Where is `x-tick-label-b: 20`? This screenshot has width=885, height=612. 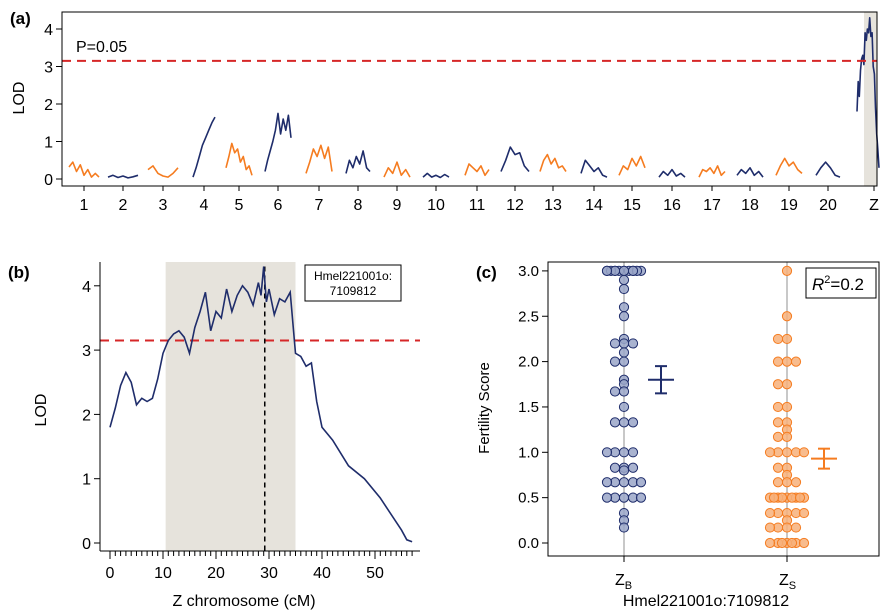 x-tick-label-b: 20 is located at coordinates (216, 573).